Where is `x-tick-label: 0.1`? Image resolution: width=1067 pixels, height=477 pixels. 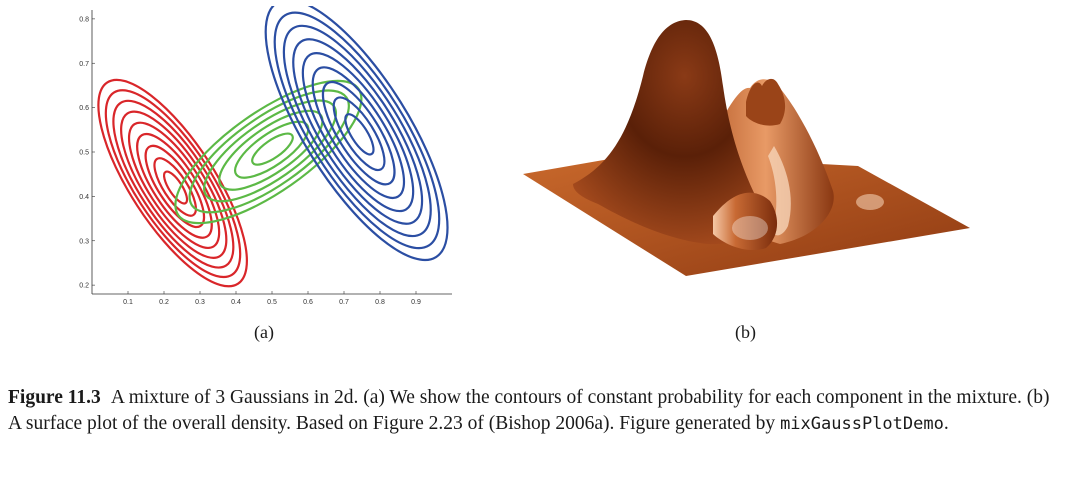
x-tick-label: 0.1 is located at coordinates (128, 302).